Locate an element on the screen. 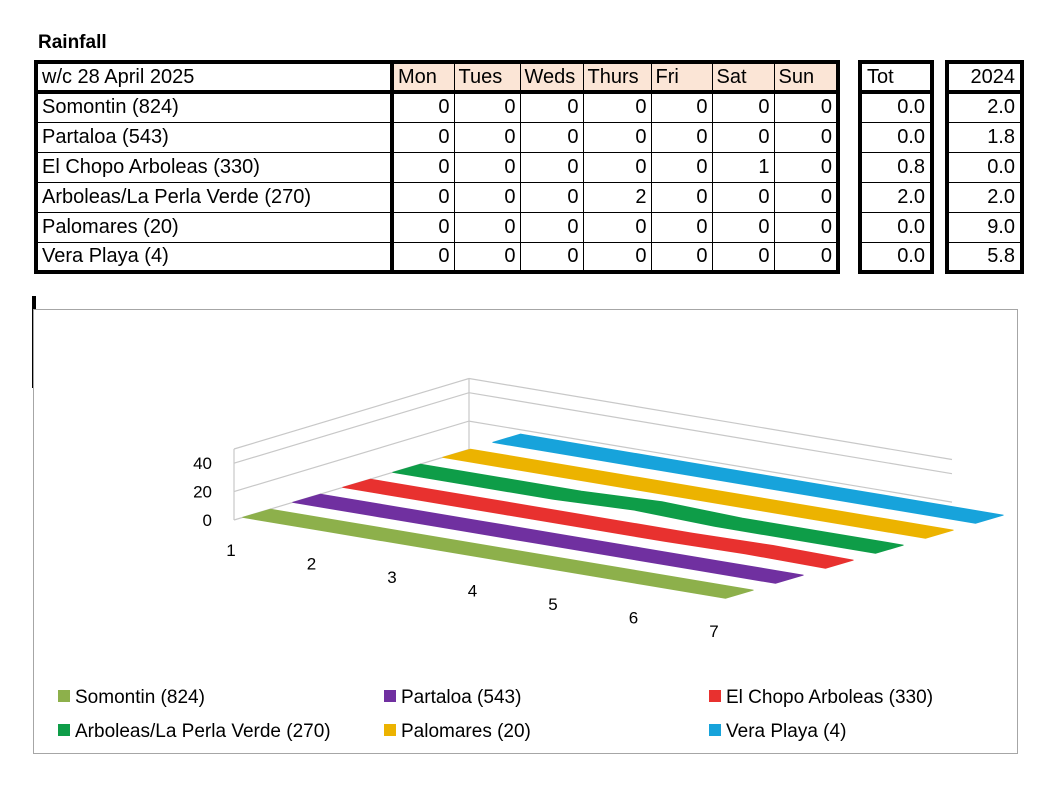 This screenshot has width=1060, height=800. prev-year-cell: 5.8 is located at coordinates (984, 257).